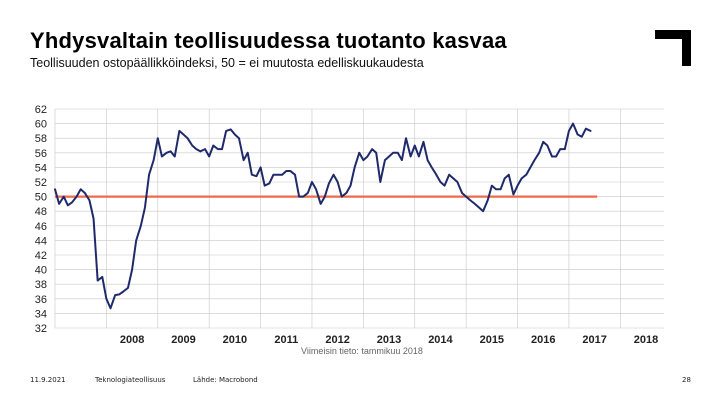  What do you see at coordinates (41, 198) in the screenshot?
I see `y-tick-label: 50` at bounding box center [41, 198].